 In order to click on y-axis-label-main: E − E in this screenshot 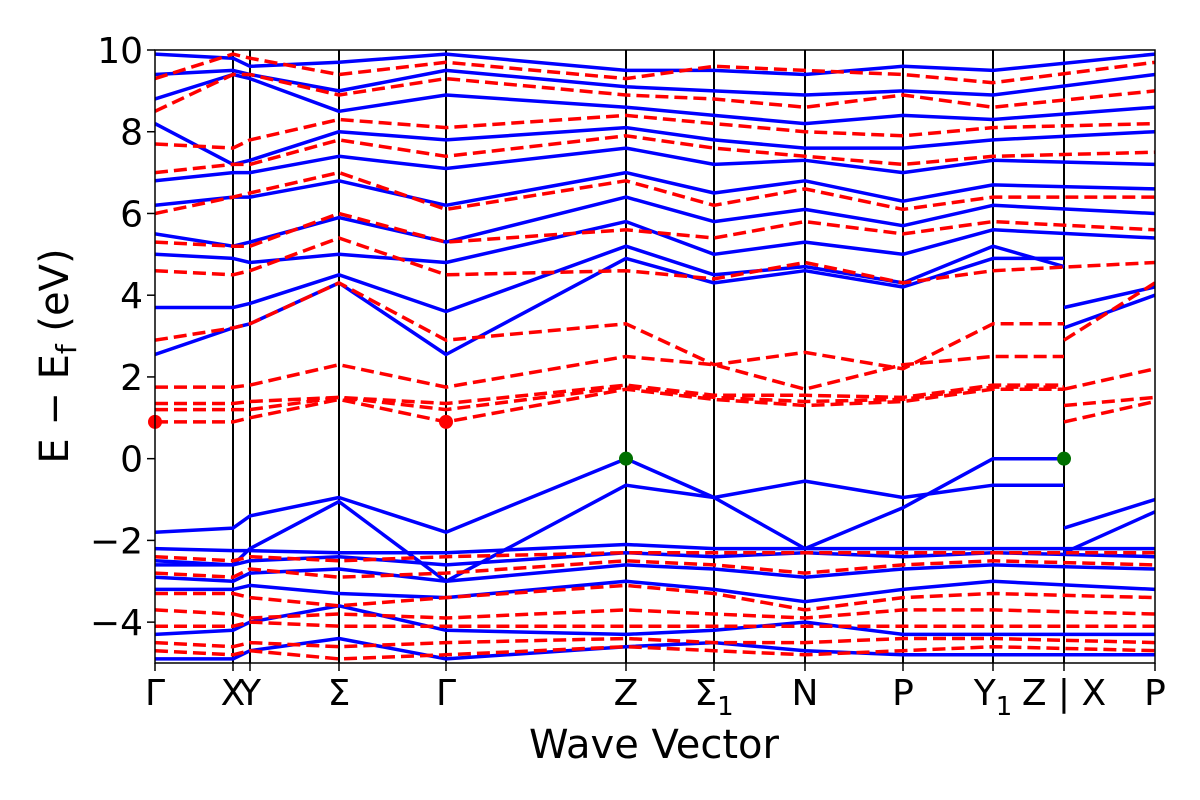, I will do `click(55, 409)`.